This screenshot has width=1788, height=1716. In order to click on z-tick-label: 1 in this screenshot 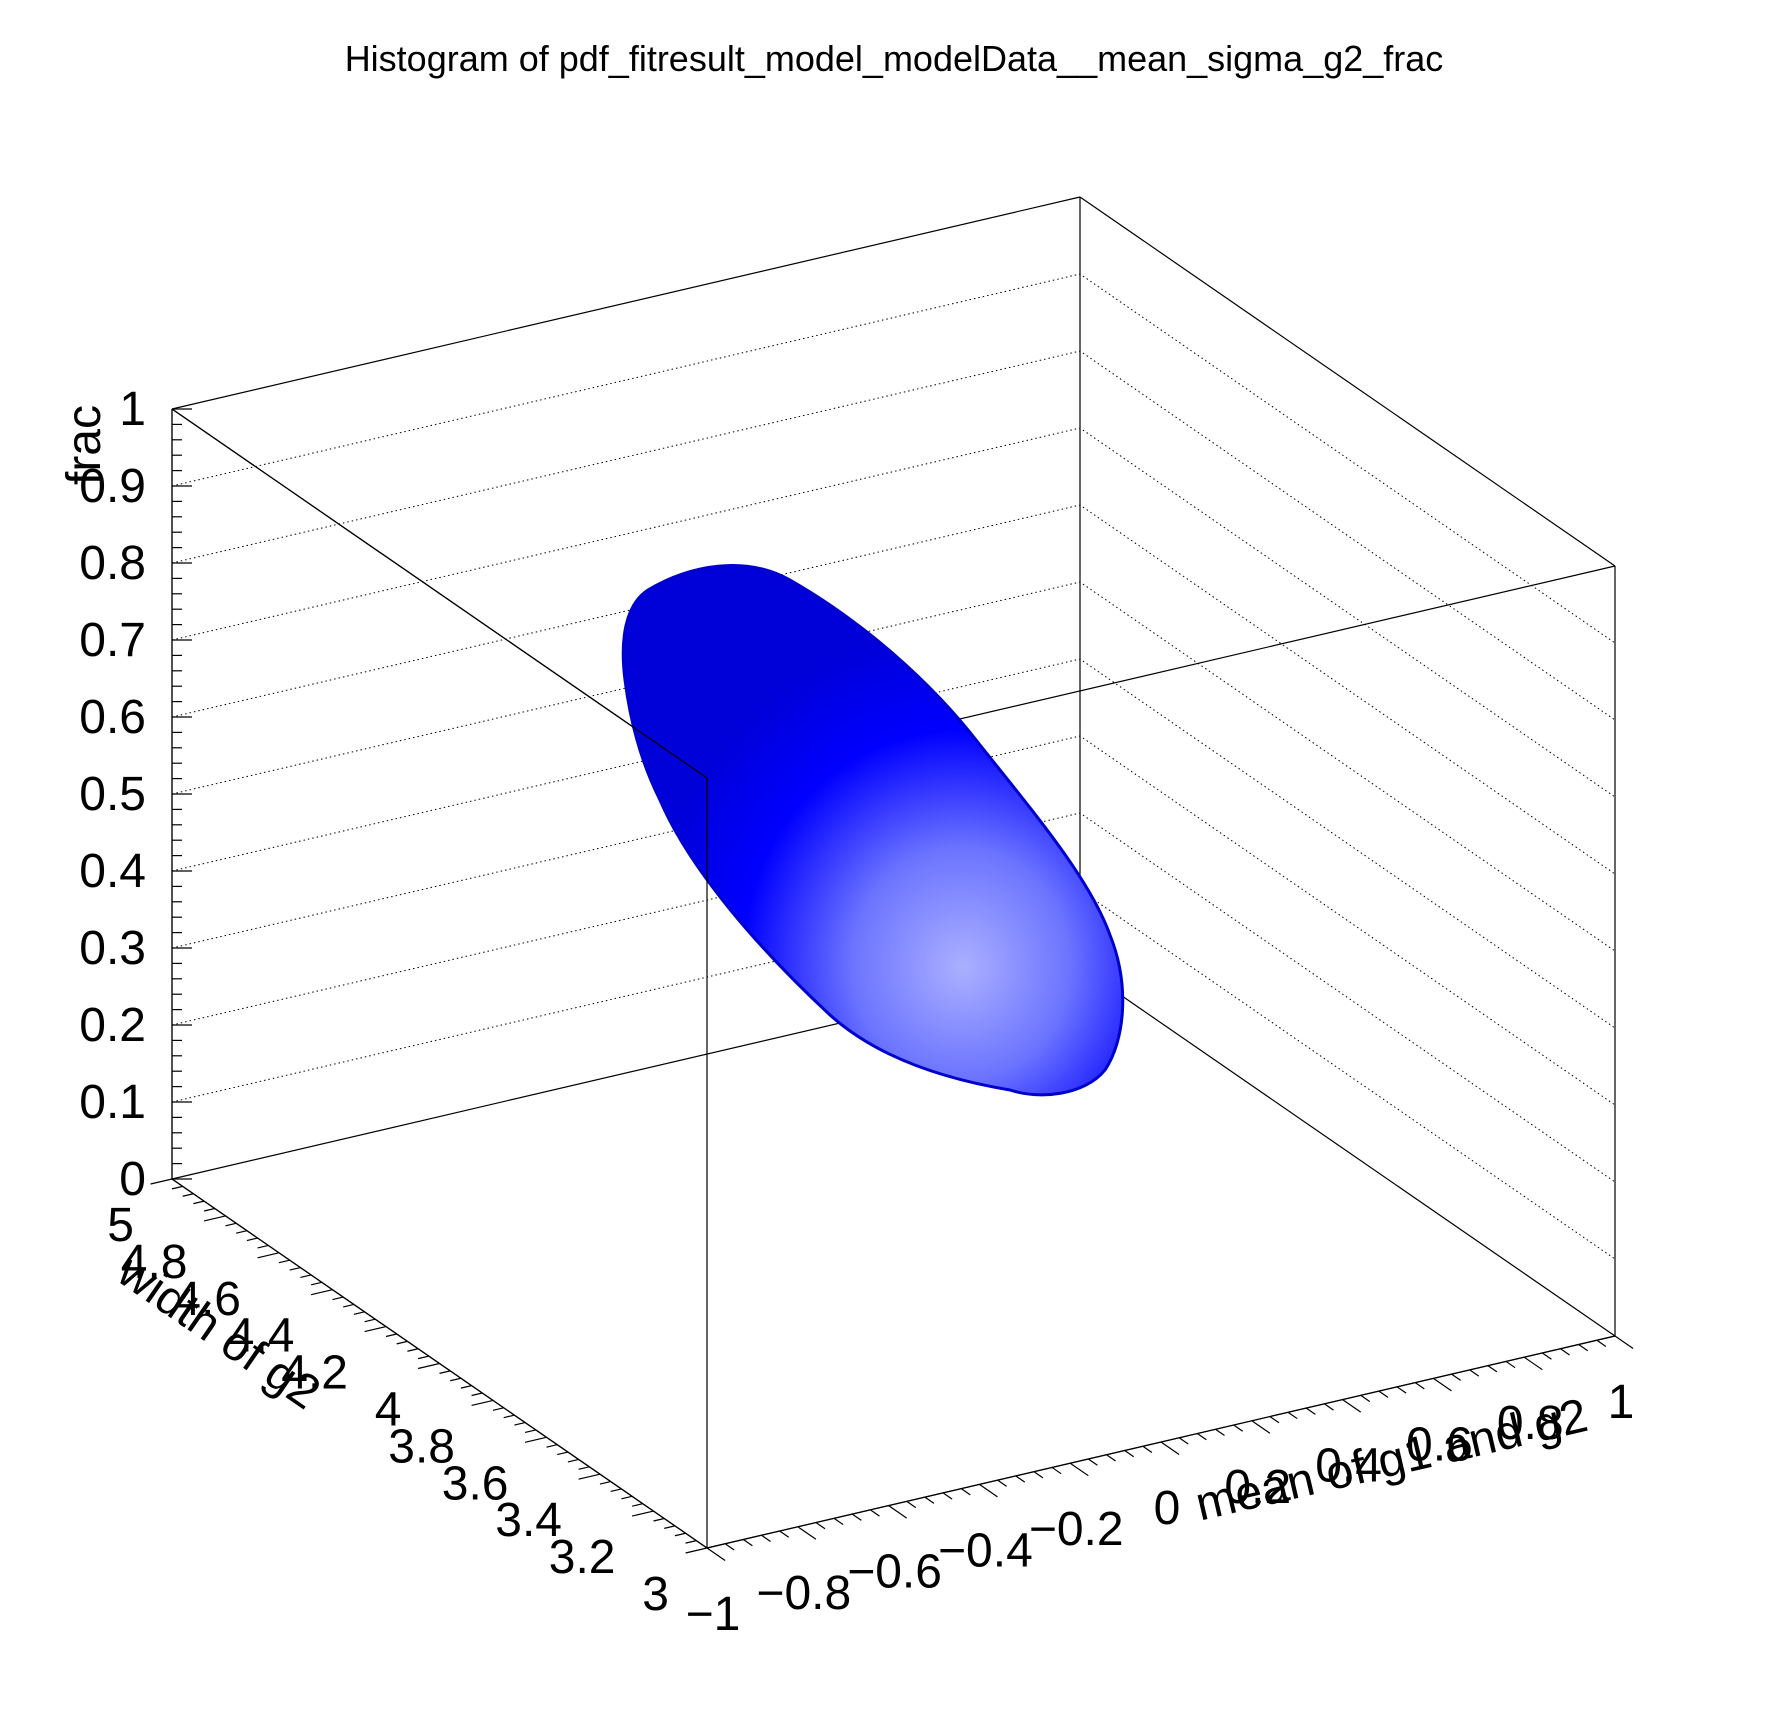, I will do `click(132, 409)`.